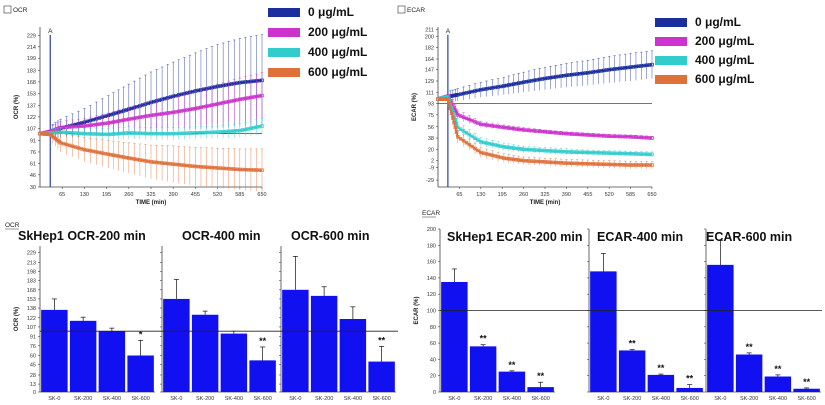 This screenshot has height=405, width=825. What do you see at coordinates (31, 300) in the screenshot?
I see `ocr_bar-y-tick-label: 153` at bounding box center [31, 300].